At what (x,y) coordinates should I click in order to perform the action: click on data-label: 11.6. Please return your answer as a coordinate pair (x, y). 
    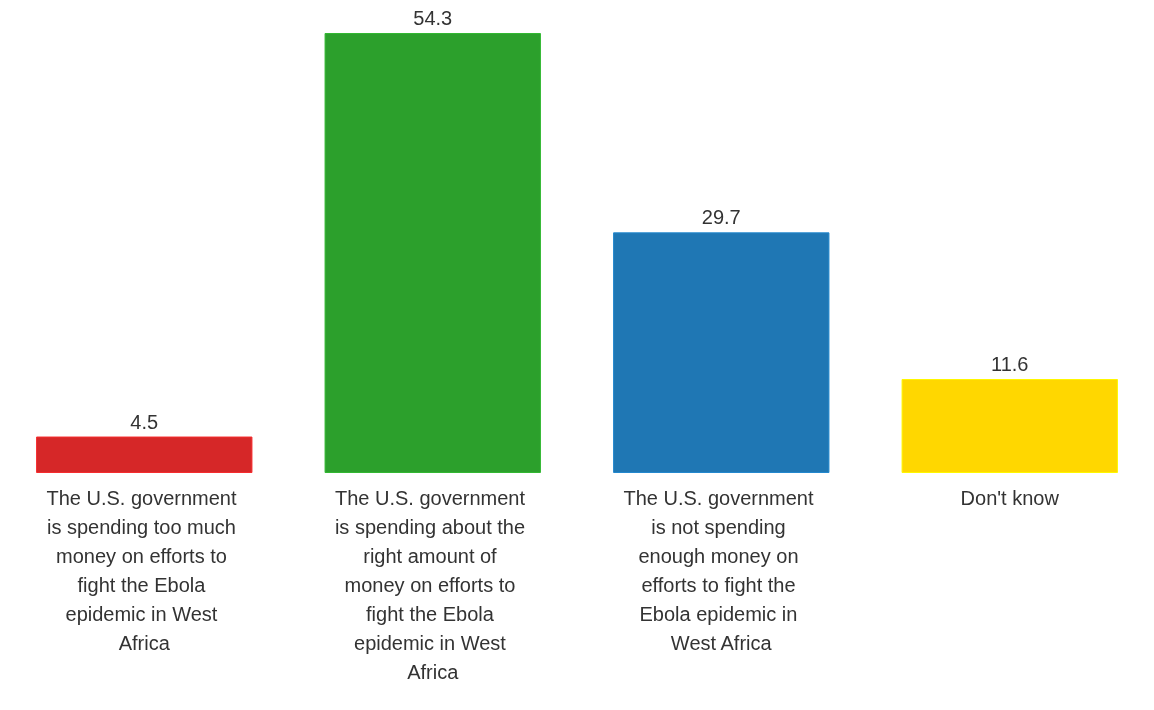
    Looking at the image, I should click on (1010, 364).